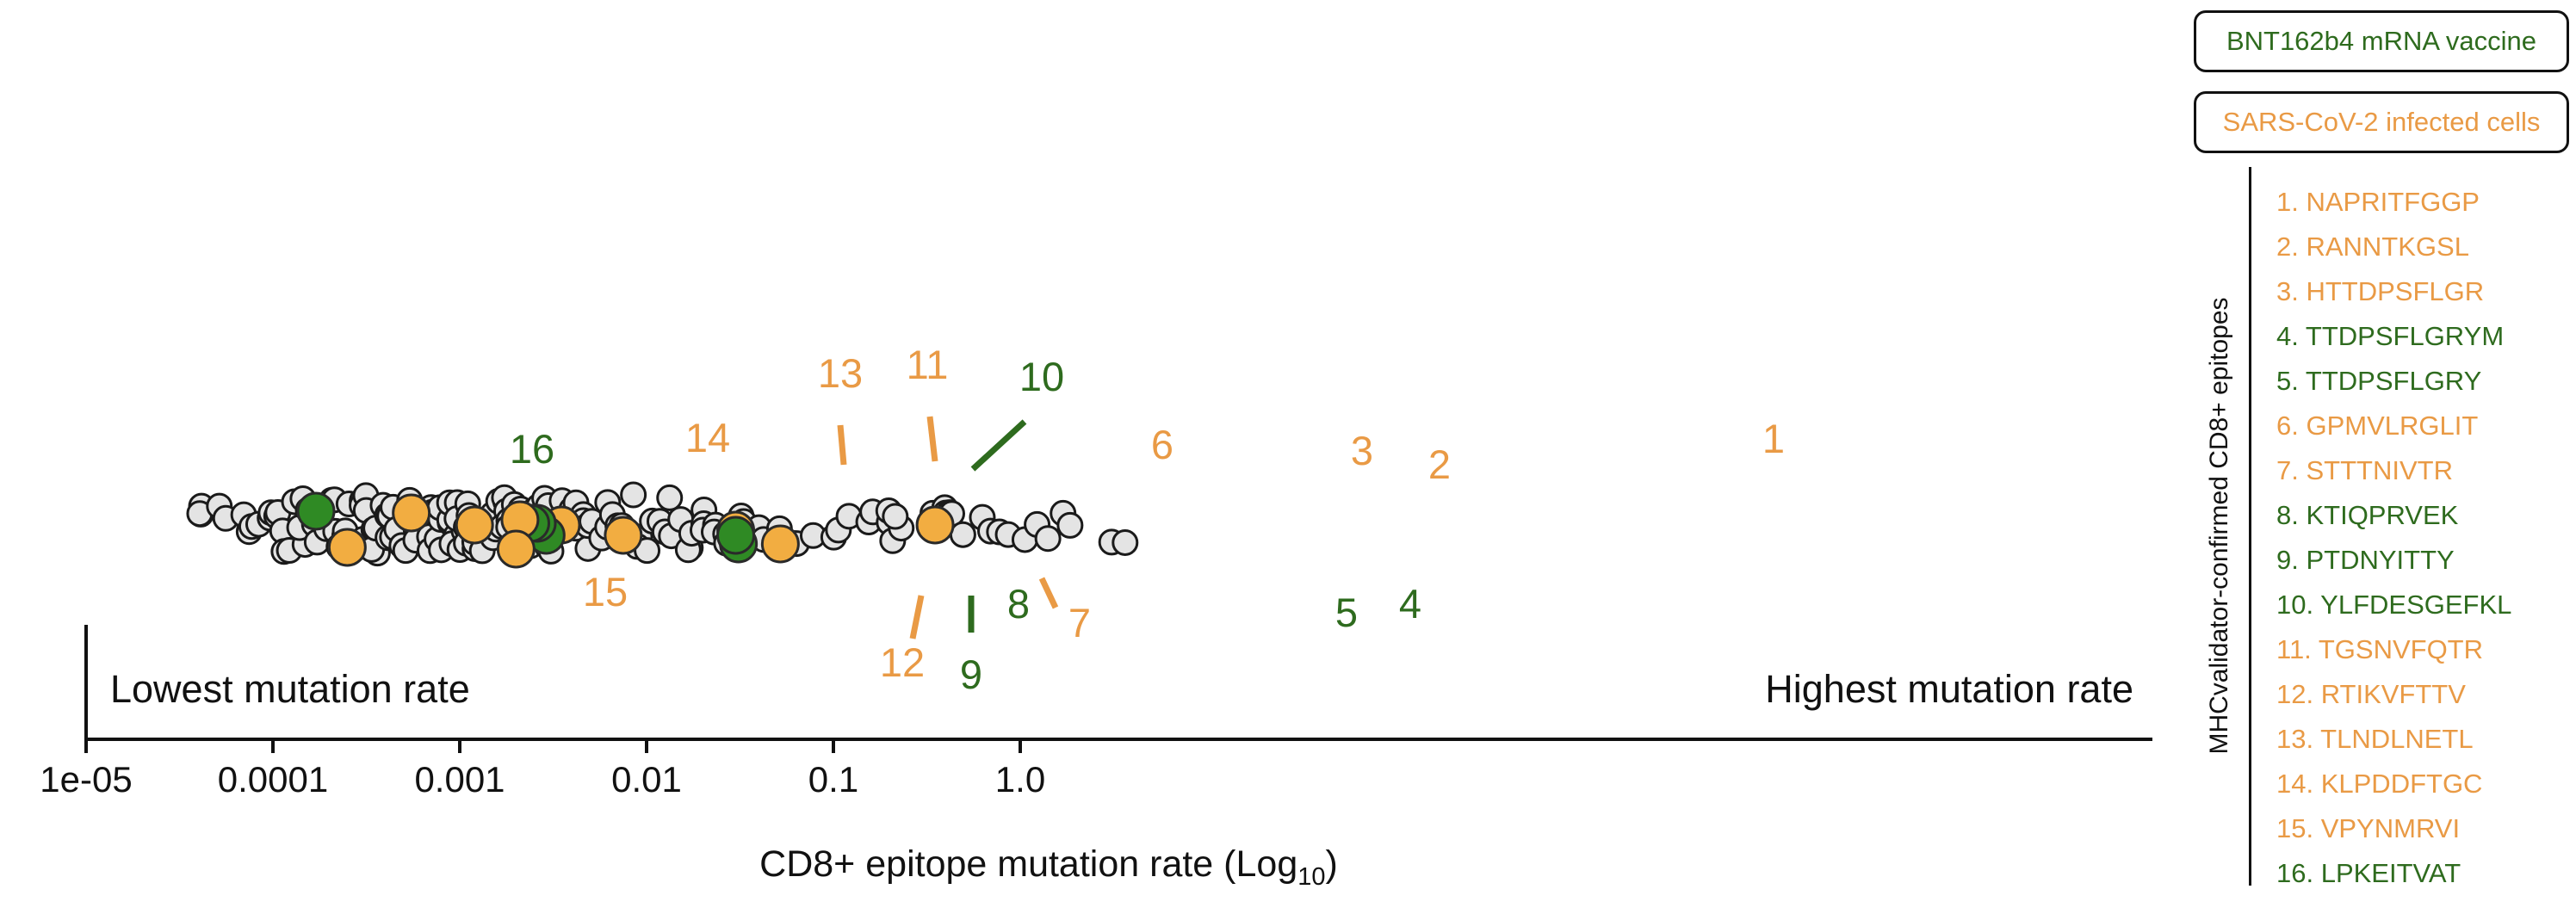 The width and height of the screenshot is (2576, 914). I want to click on highlight-label-5: 5, so click(1346, 612).